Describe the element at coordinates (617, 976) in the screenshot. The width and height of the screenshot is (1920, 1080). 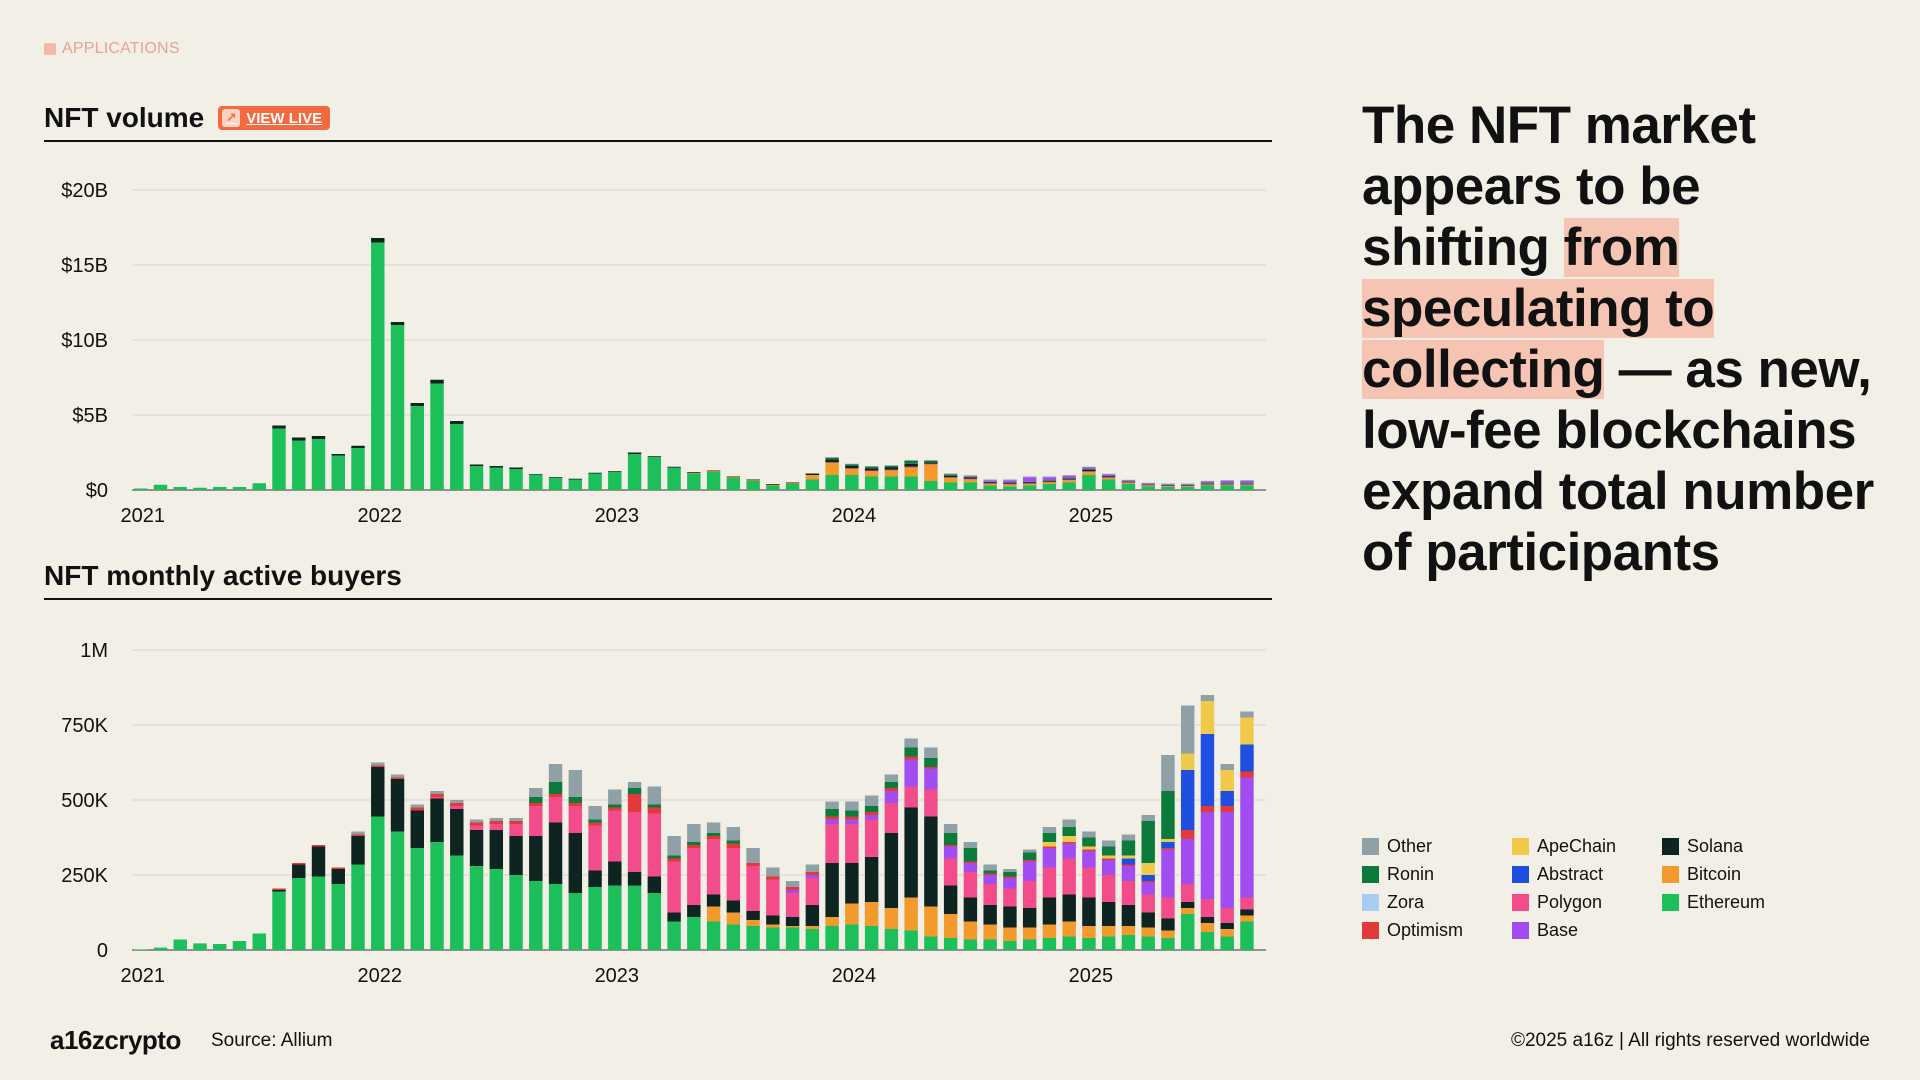
I see `buyers-x-tick-label: 2023` at that location.